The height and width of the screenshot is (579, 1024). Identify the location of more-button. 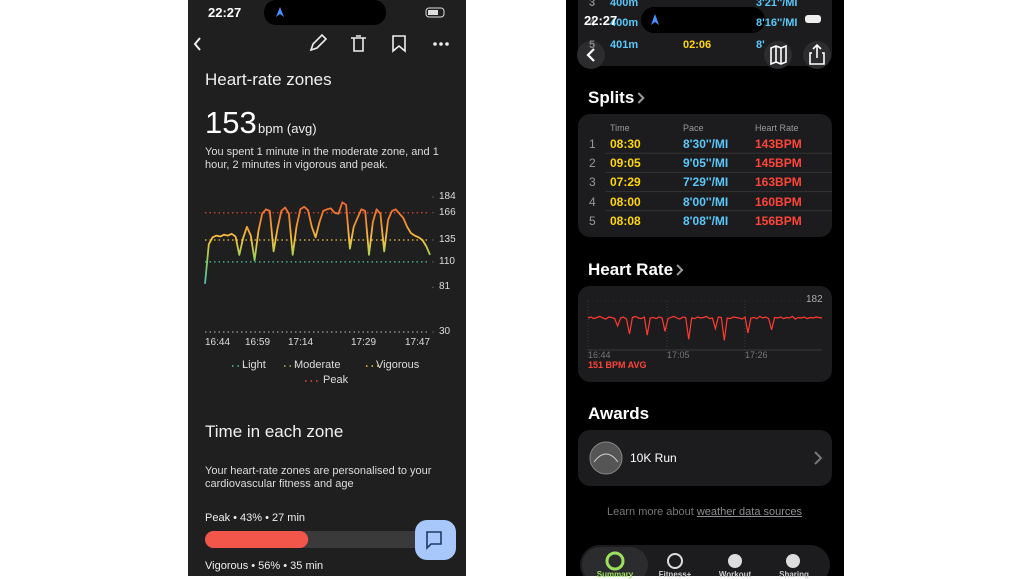
(441, 44).